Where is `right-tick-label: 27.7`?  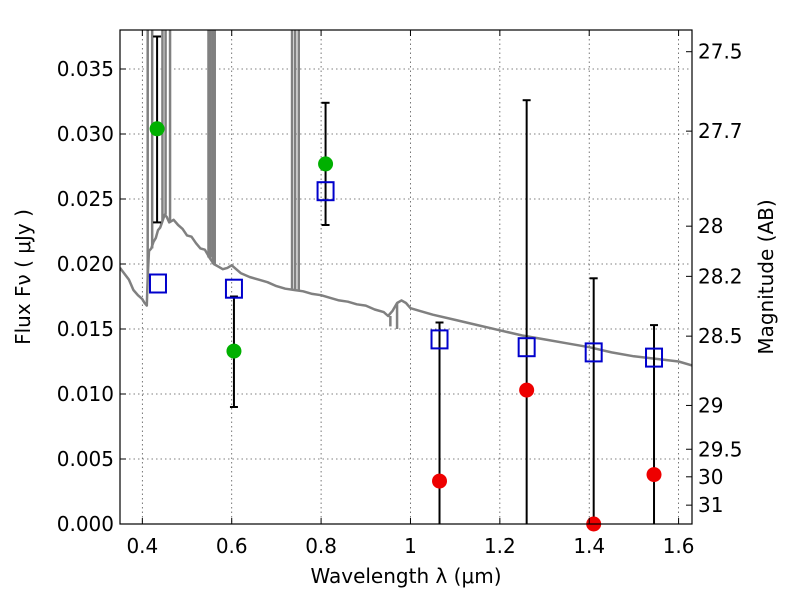 right-tick-label: 27.7 is located at coordinates (720, 131).